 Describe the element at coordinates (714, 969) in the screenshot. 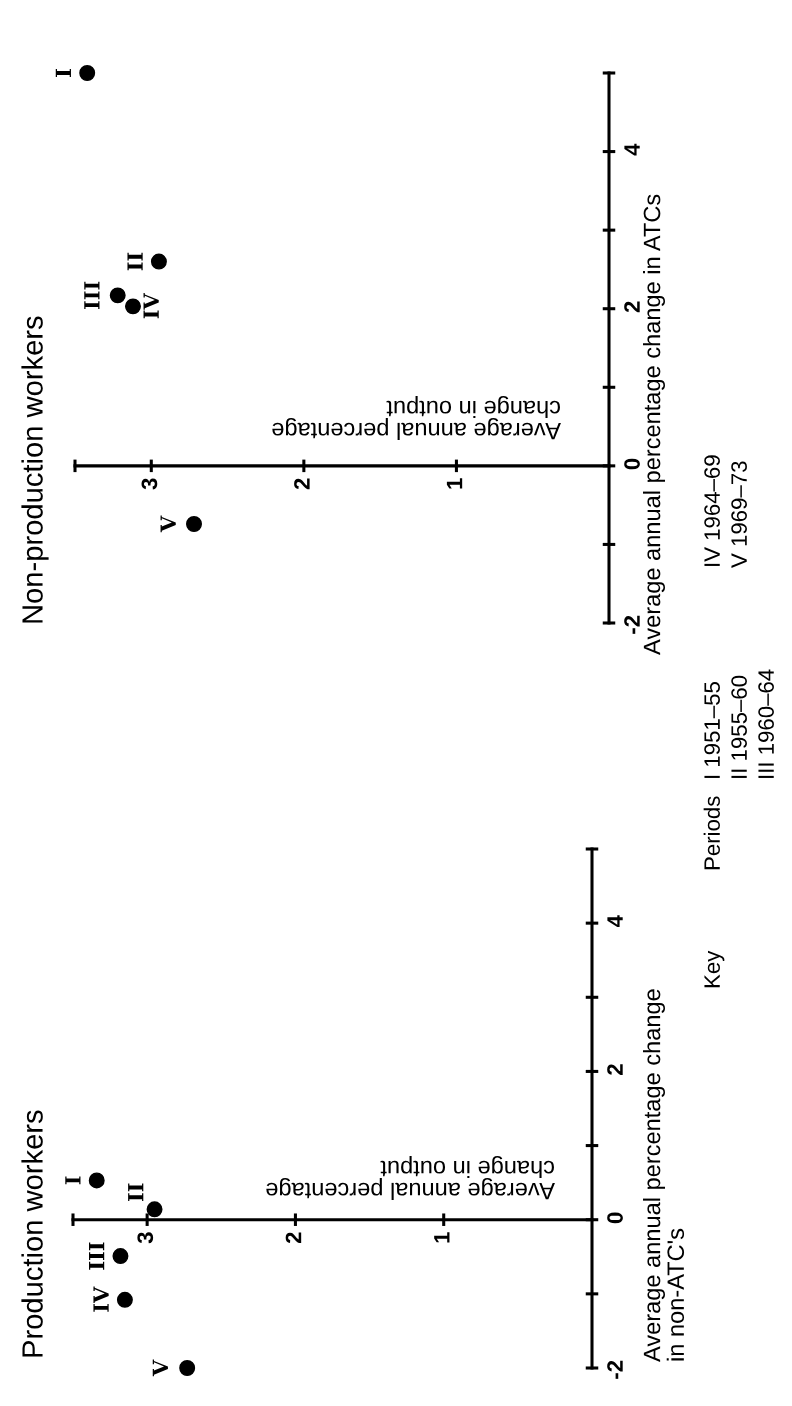

I see `text: Key` at that location.